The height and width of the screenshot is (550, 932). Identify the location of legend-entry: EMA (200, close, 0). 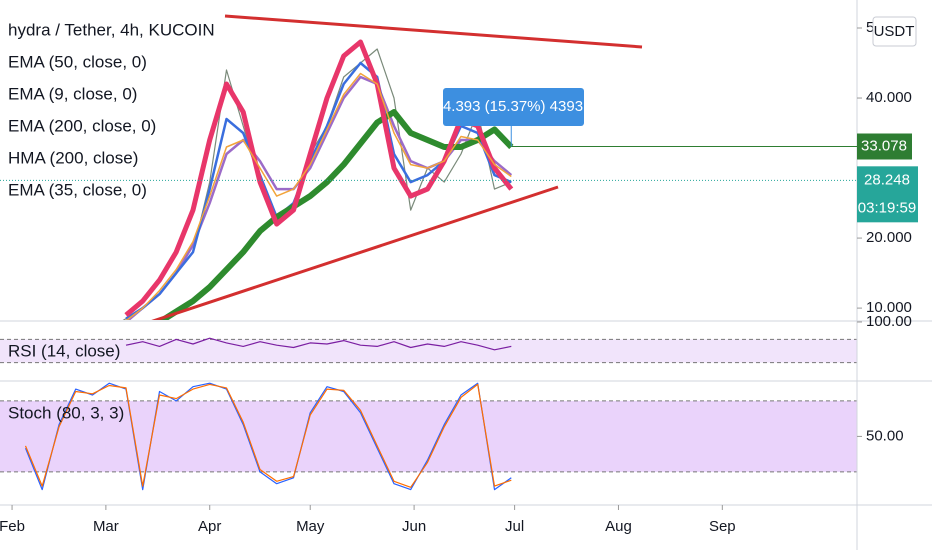
(82, 125).